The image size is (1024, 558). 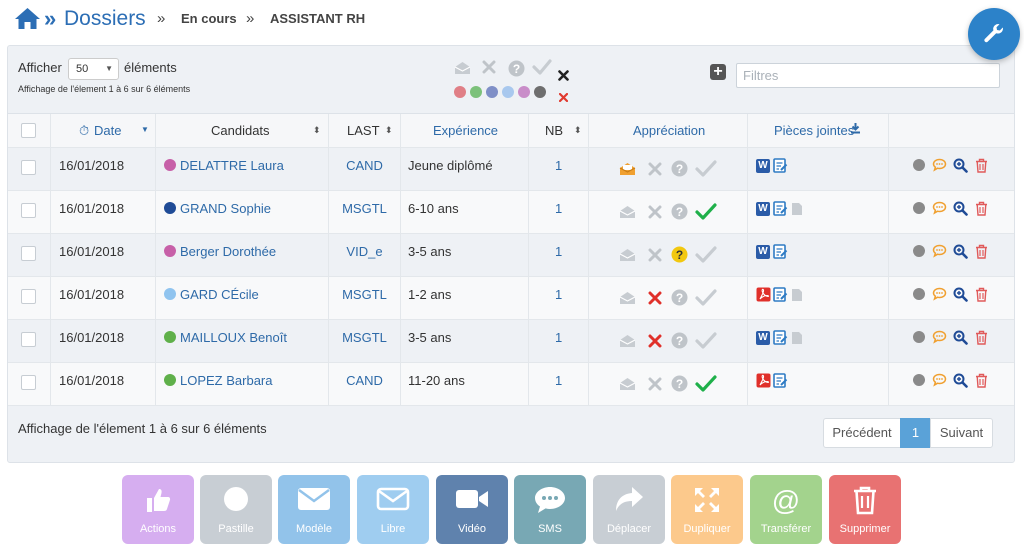 What do you see at coordinates (393, 509) in the screenshot?
I see `toolbar-button-4: Libre` at bounding box center [393, 509].